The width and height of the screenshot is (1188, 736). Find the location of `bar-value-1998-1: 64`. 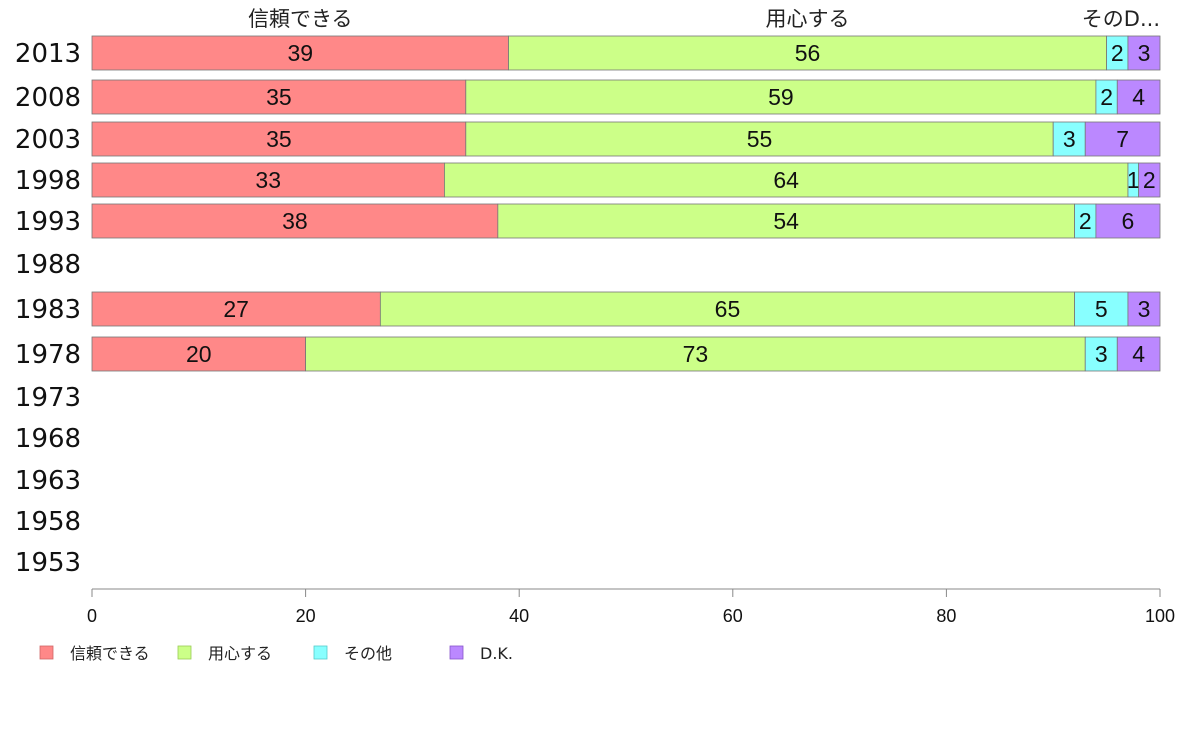

bar-value-1998-1: 64 is located at coordinates (786, 180).